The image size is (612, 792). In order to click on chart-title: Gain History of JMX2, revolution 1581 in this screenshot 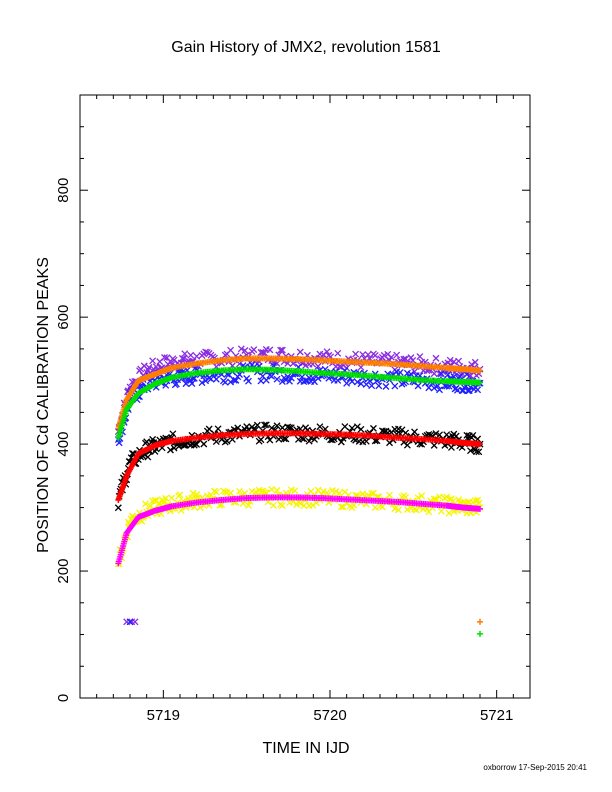, I will do `click(306, 47)`.